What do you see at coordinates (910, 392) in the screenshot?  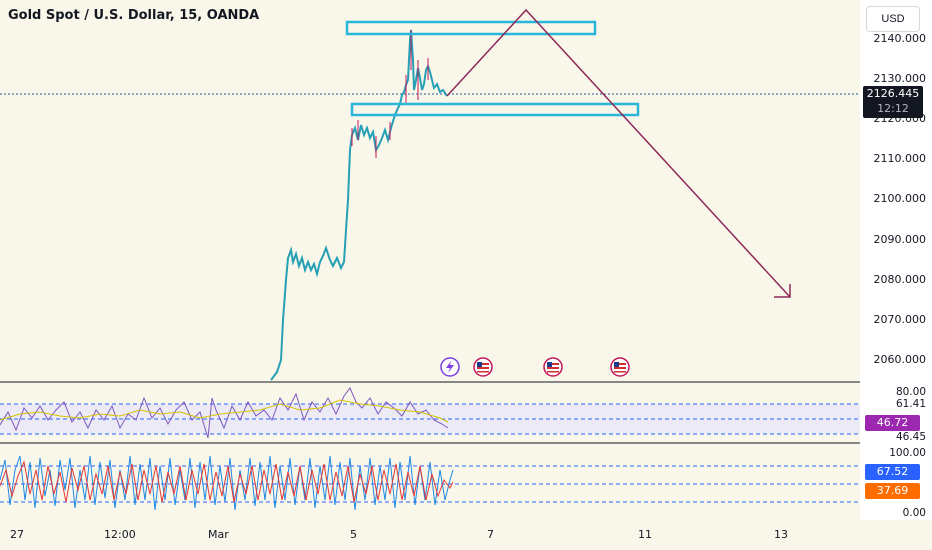 I see `rsi-axis-label: 80.00` at bounding box center [910, 392].